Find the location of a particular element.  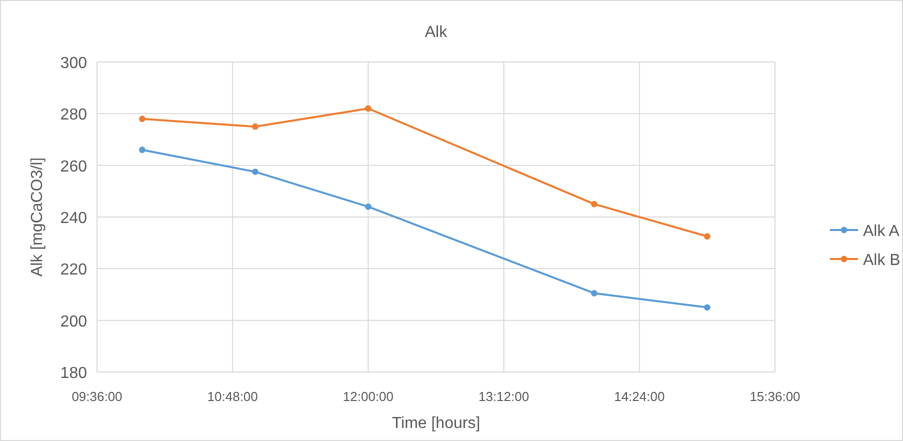

chart-title: Alk is located at coordinates (436, 32).